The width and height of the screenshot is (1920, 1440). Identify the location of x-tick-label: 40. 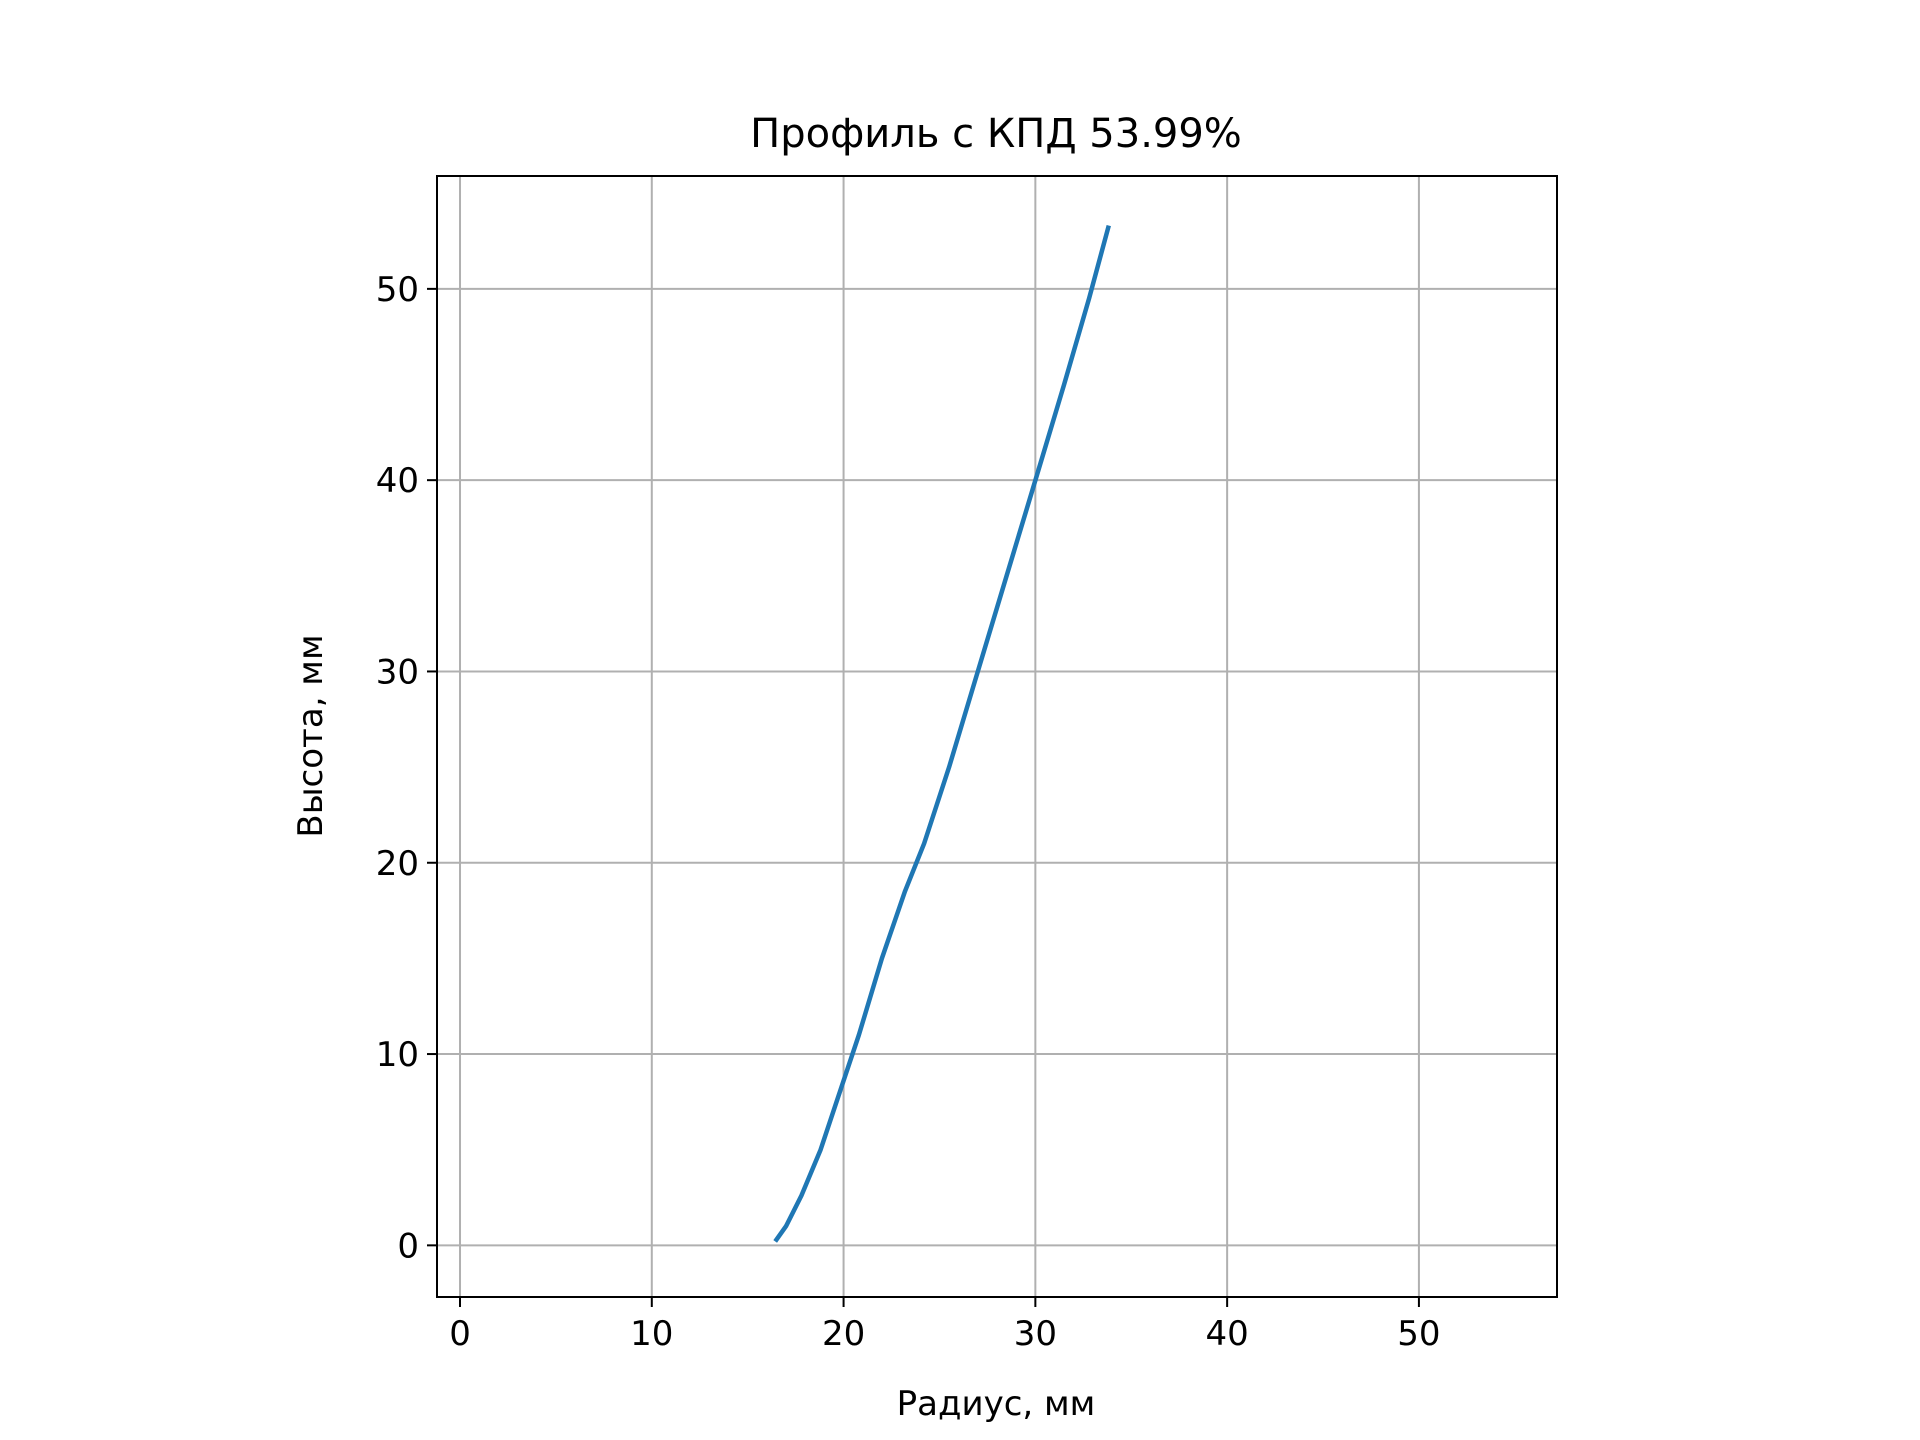
(1227, 1334).